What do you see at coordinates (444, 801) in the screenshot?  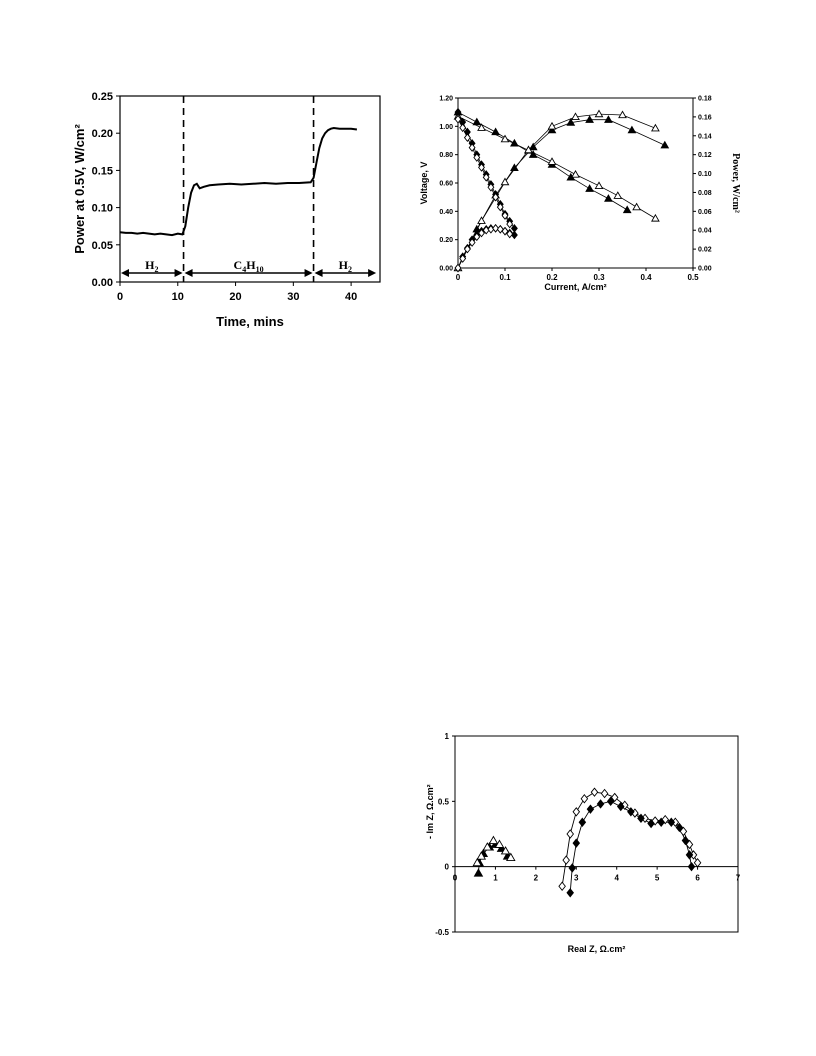 I see `chart3-y-tick-label: 0.5` at bounding box center [444, 801].